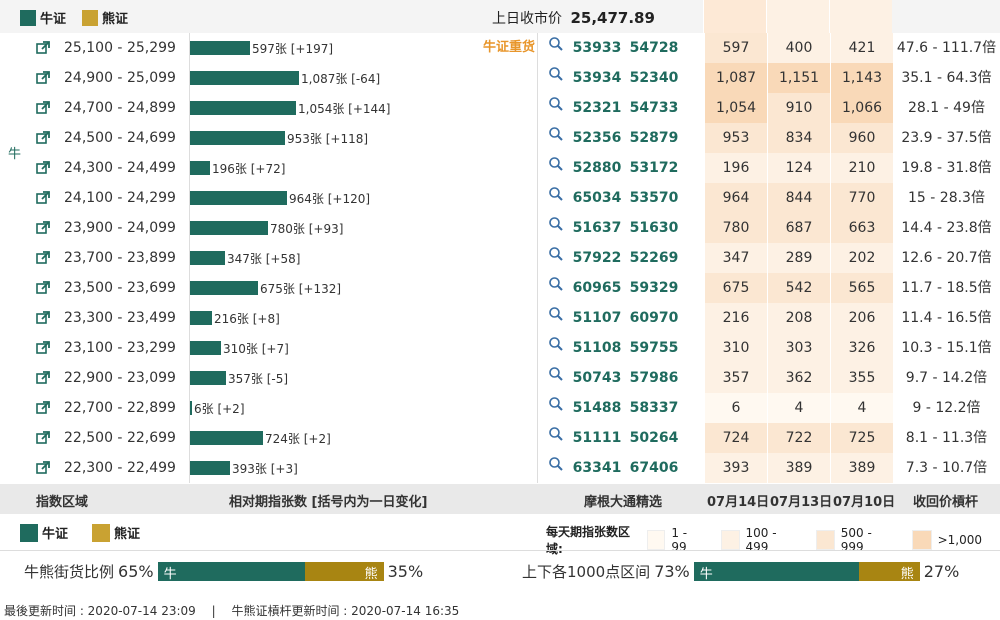 This screenshot has height=620, width=1000. What do you see at coordinates (946, 348) in the screenshot?
I see `leverage-range: 10.3 - 15.1倍` at bounding box center [946, 348].